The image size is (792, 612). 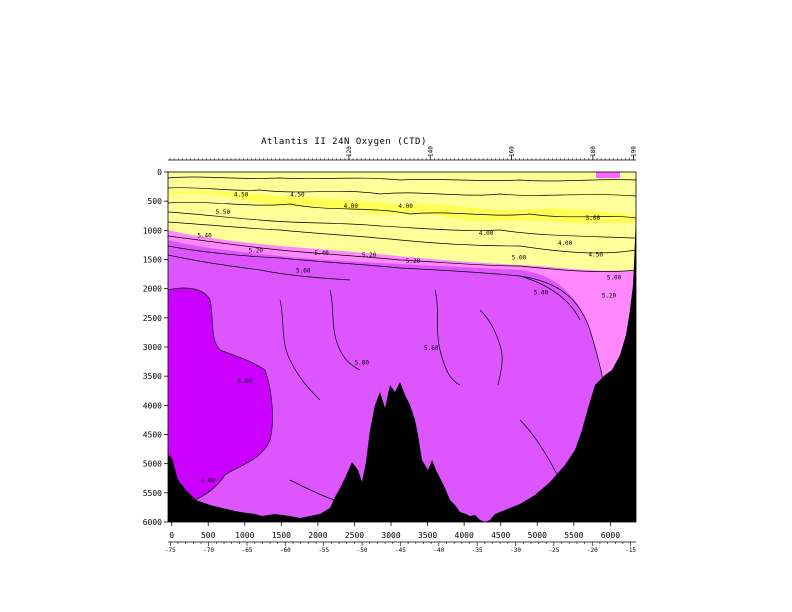 What do you see at coordinates (438, 550) in the screenshot?
I see `longitude-tick-label: -40` at bounding box center [438, 550].